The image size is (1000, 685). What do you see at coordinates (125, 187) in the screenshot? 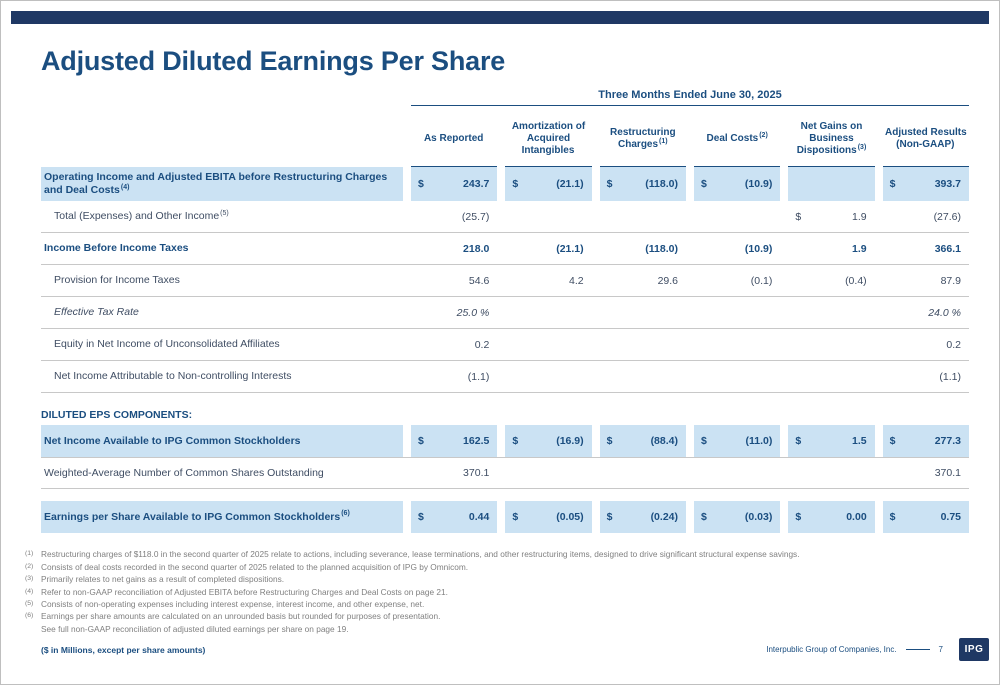
I see `footnote-ref: (4)` at bounding box center [125, 187].